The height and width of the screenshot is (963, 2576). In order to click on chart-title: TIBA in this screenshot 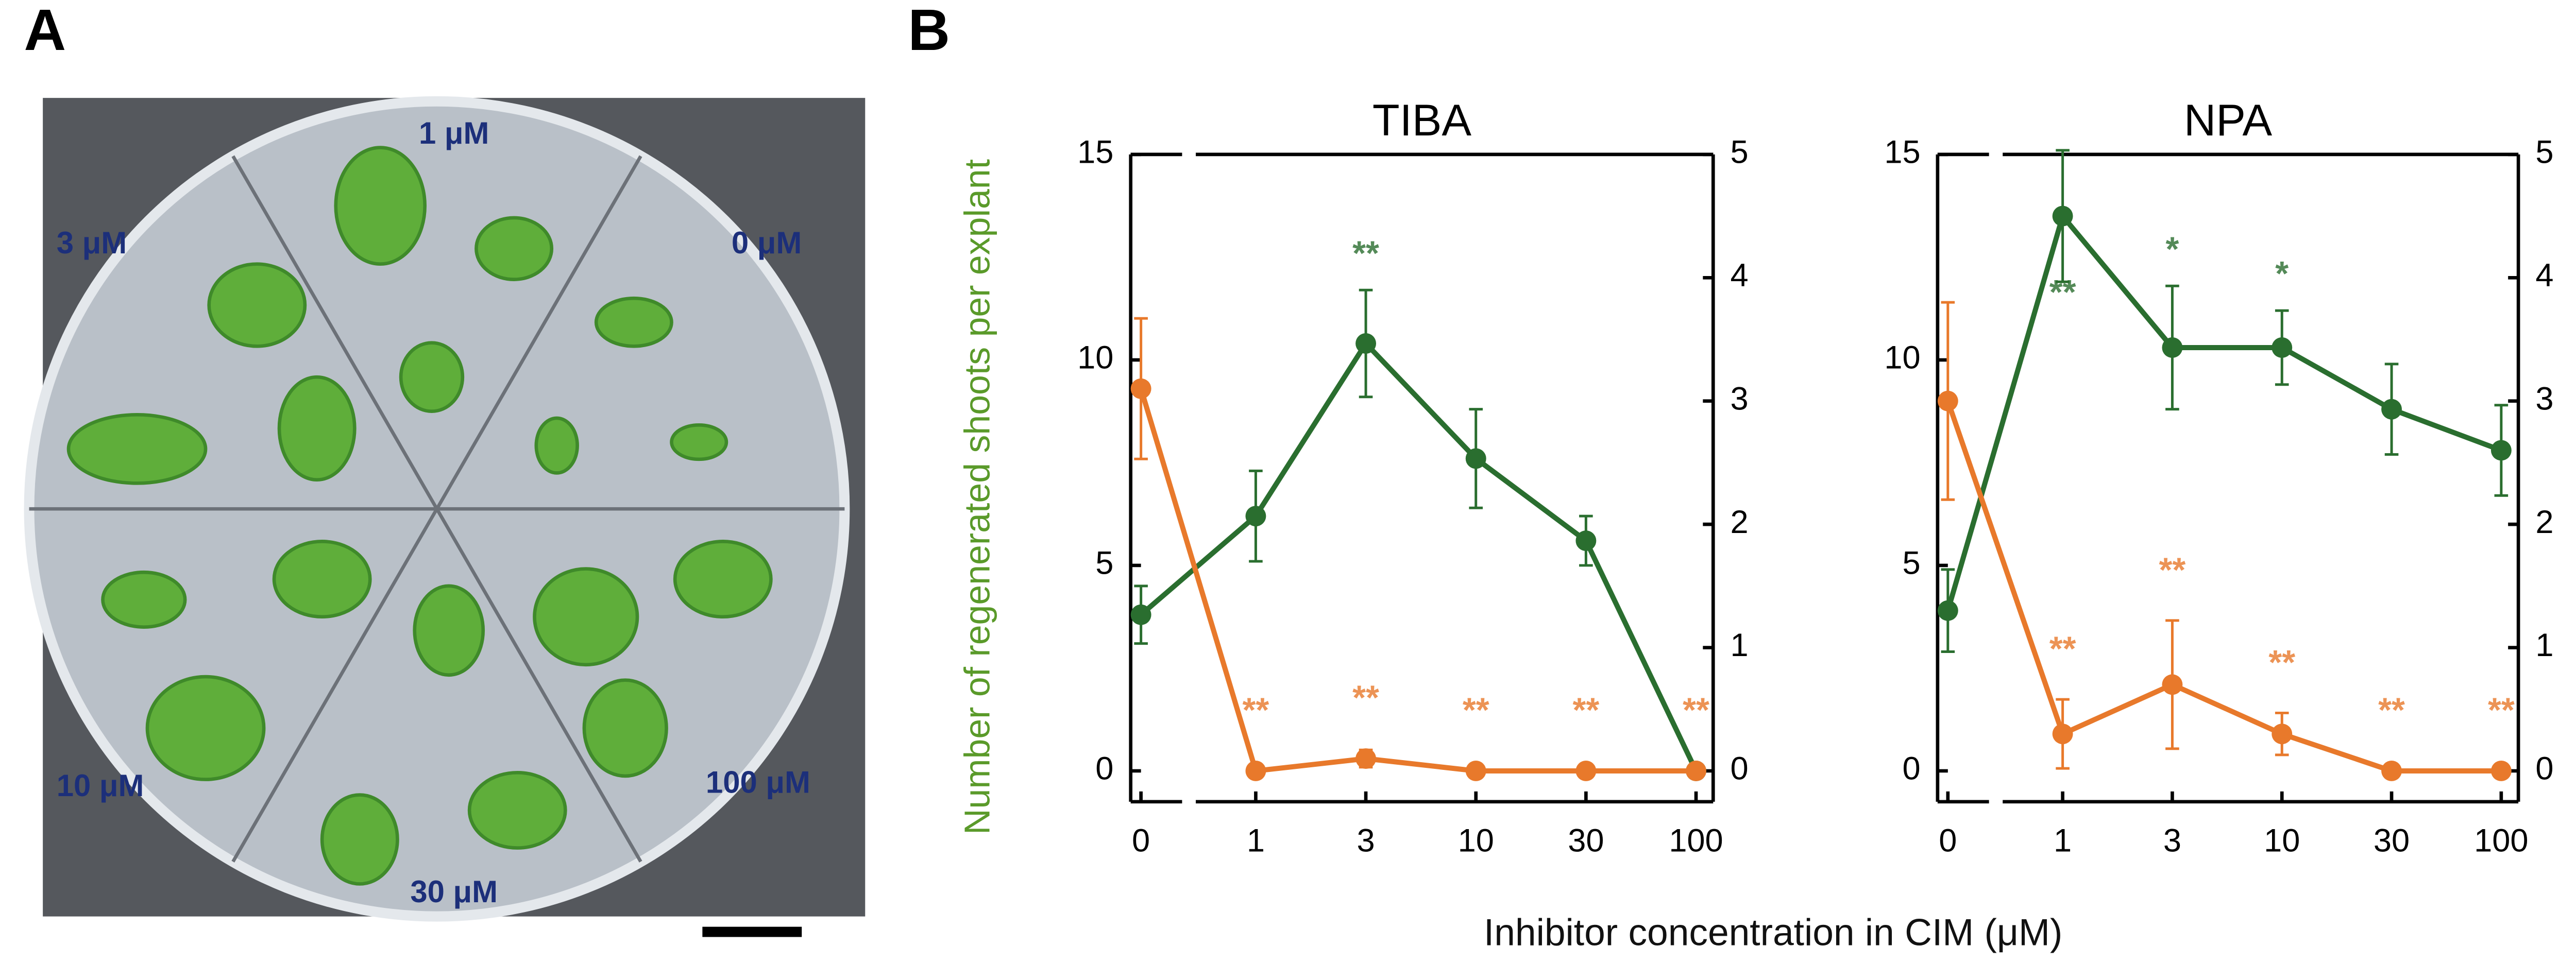, I will do `click(1422, 121)`.